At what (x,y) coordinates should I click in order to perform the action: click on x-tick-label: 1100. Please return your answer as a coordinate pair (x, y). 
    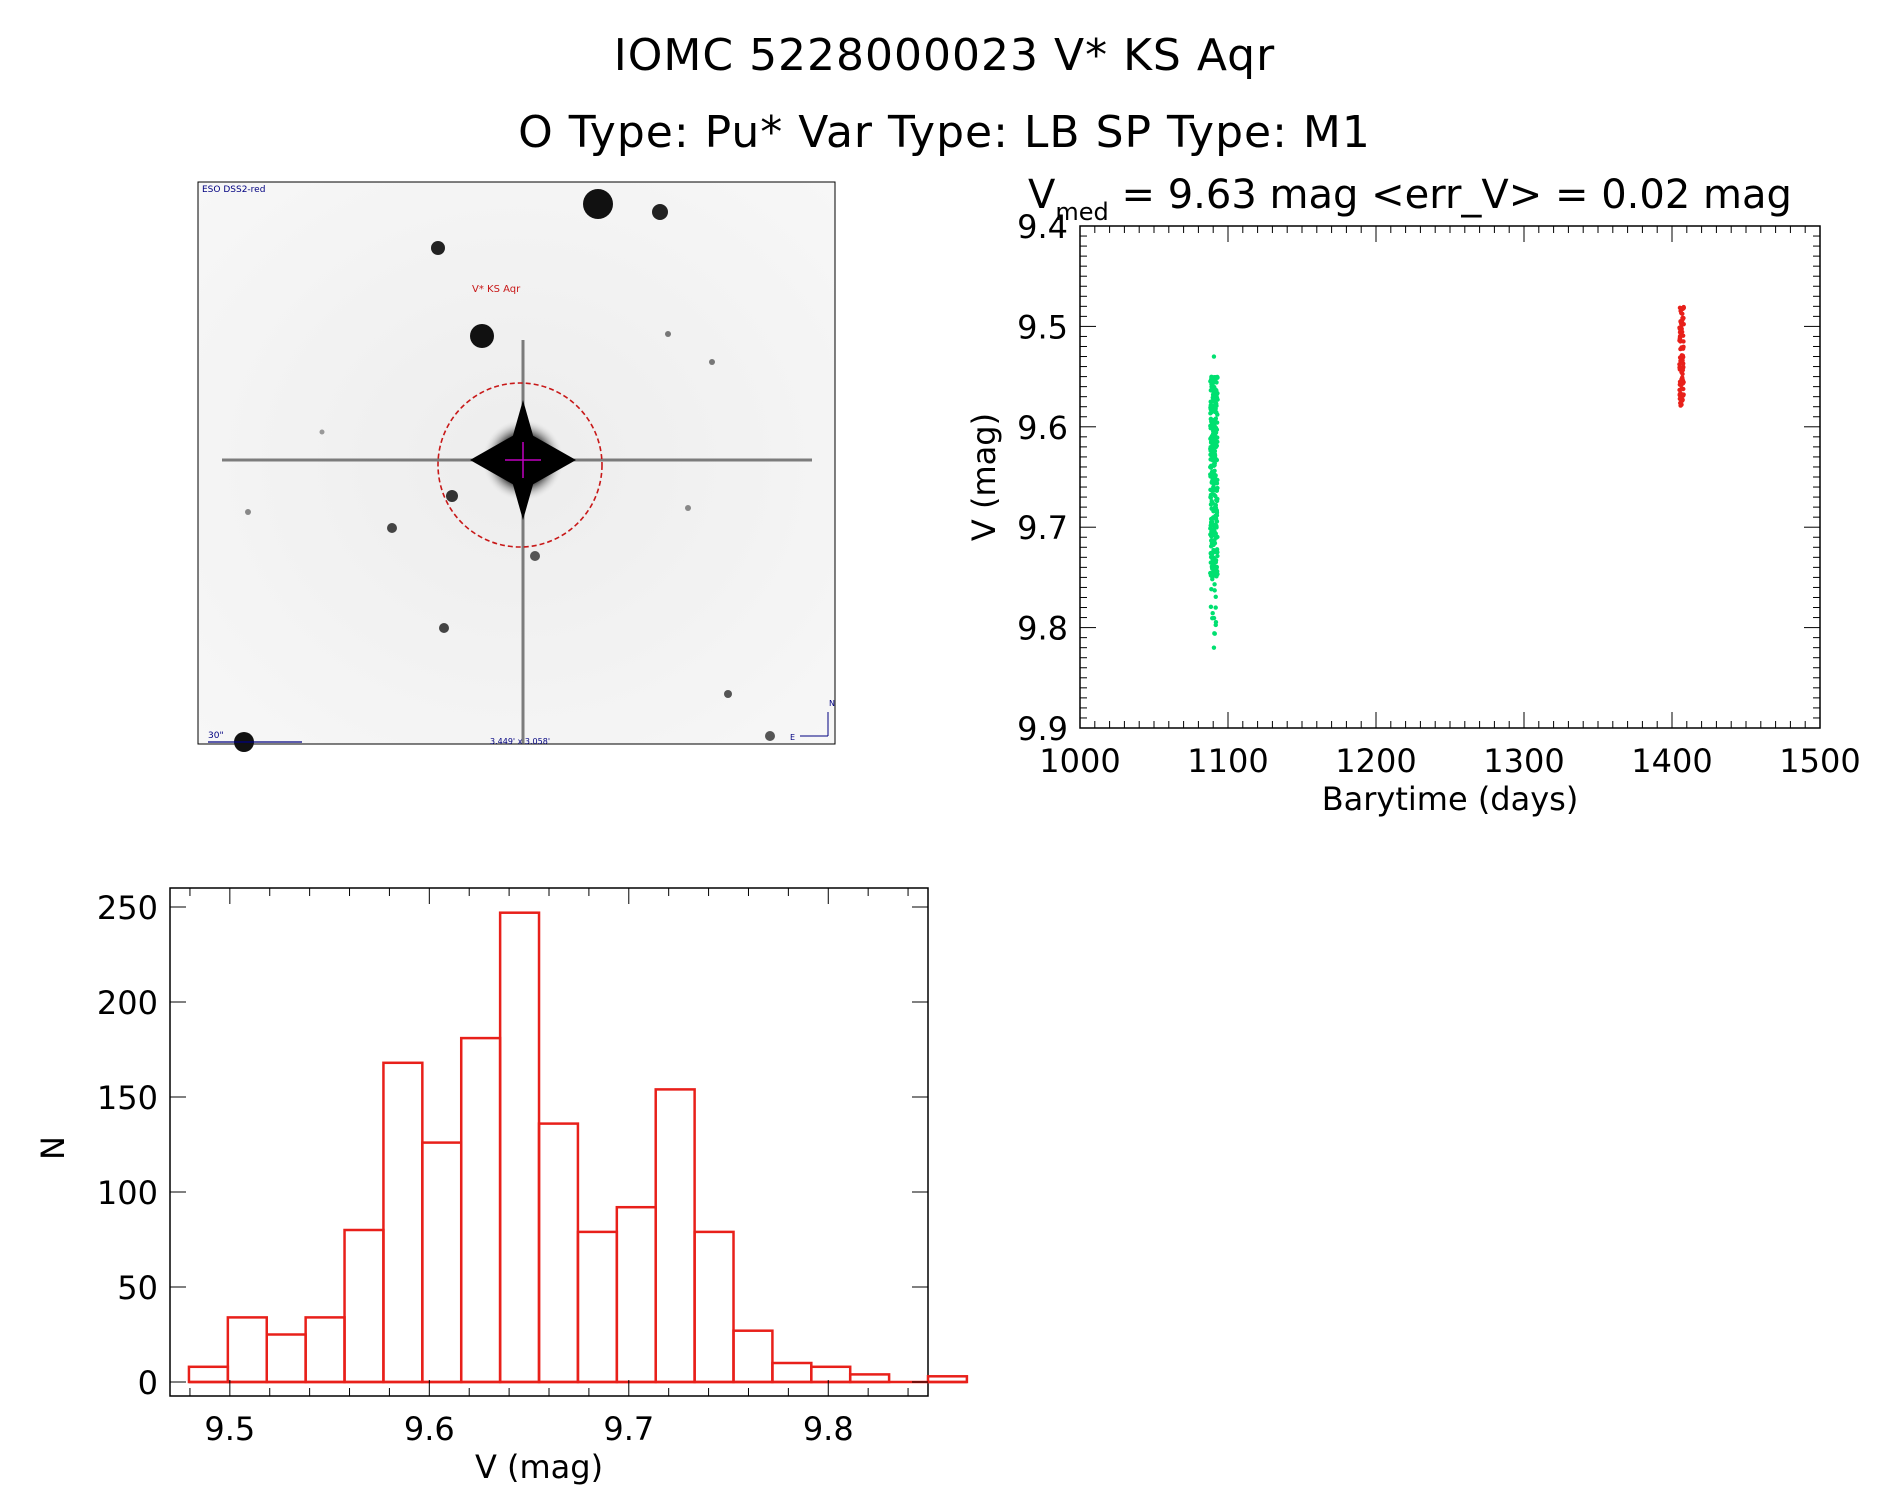
    Looking at the image, I should click on (1227, 761).